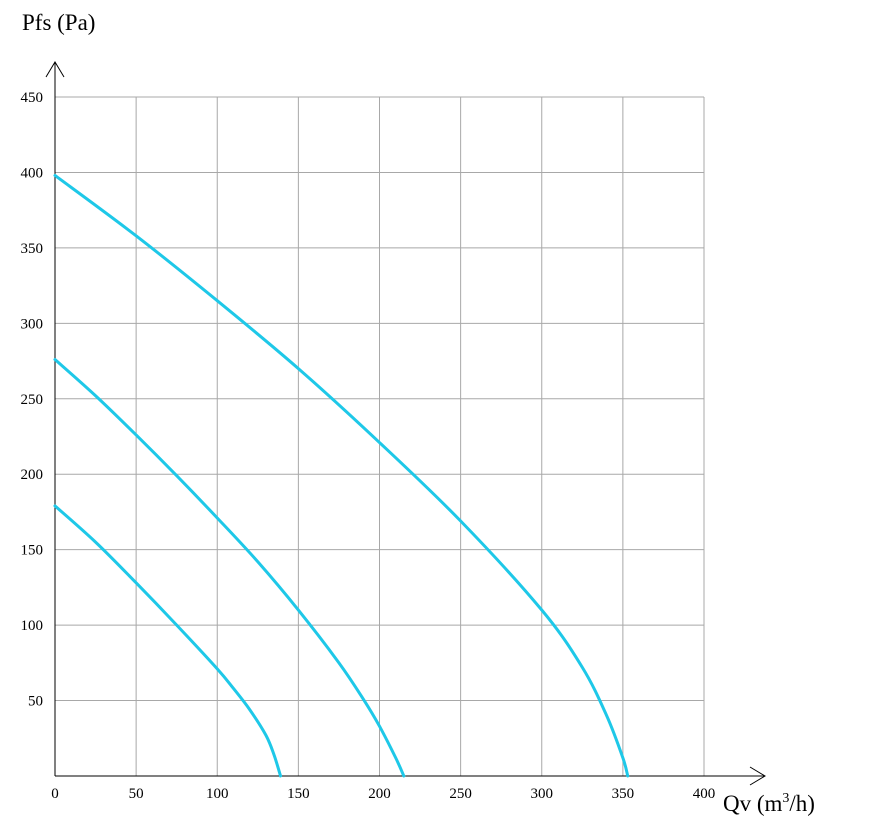 The height and width of the screenshot is (834, 887). Describe the element at coordinates (35, 702) in the screenshot. I see `y-tick-label-50: 50` at that location.